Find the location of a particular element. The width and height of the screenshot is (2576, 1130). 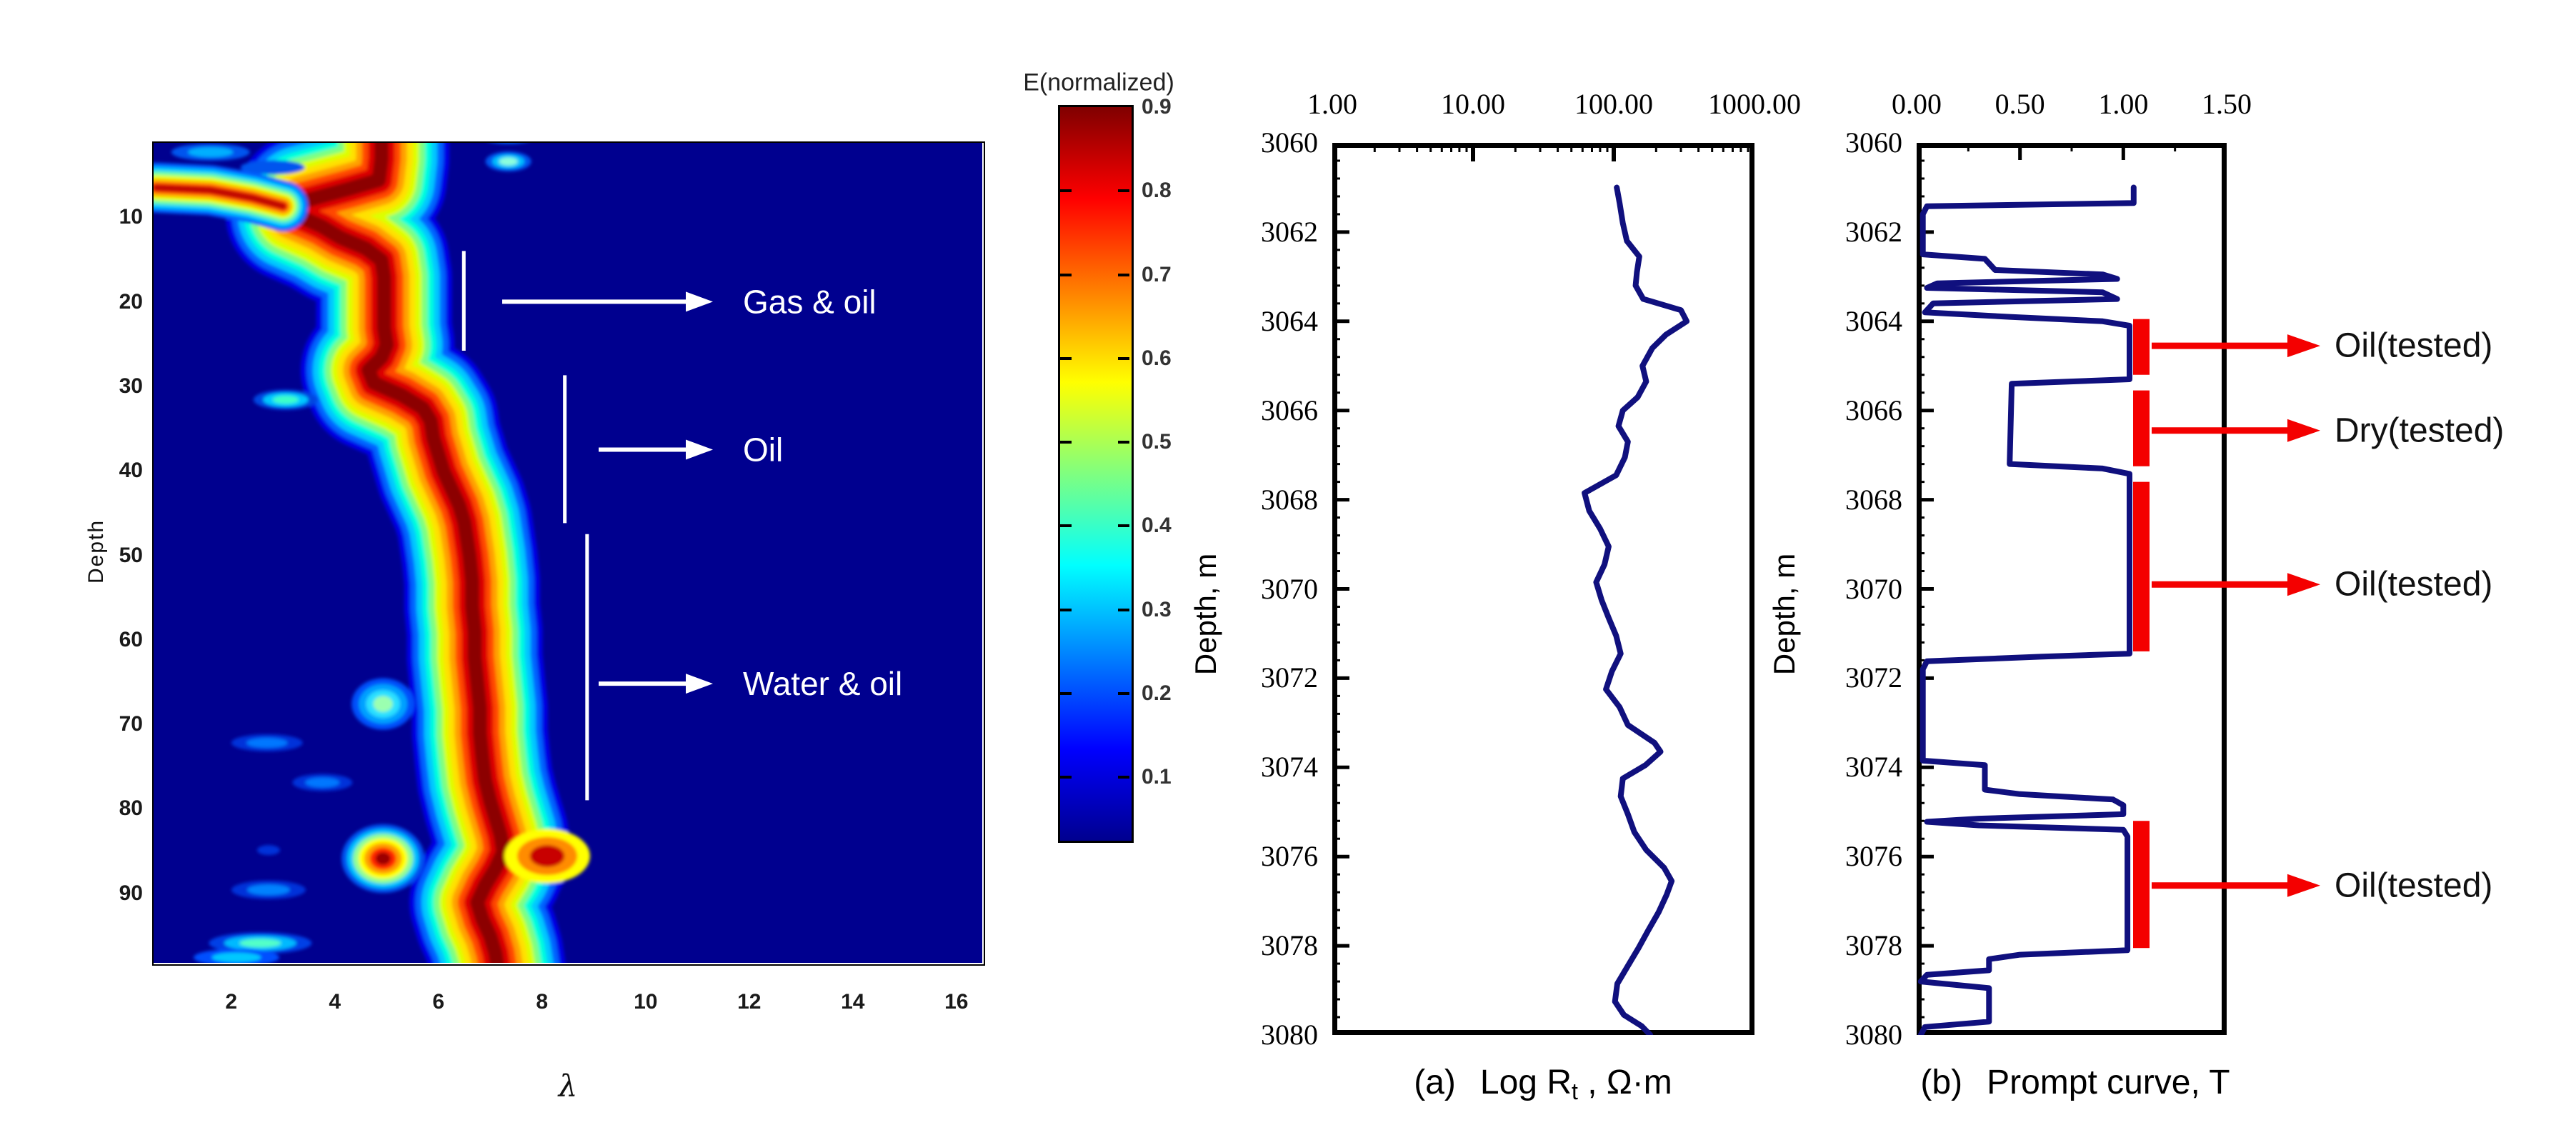

prompt-y-tick-label: 3070 is located at coordinates (1873, 588).